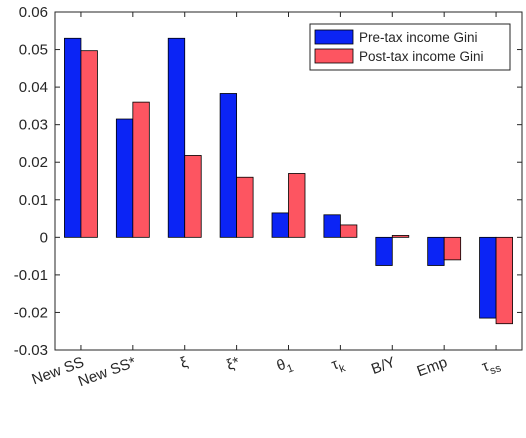 The width and height of the screenshot is (526, 438). I want to click on y-tick-label: 0.05, so click(33, 50).